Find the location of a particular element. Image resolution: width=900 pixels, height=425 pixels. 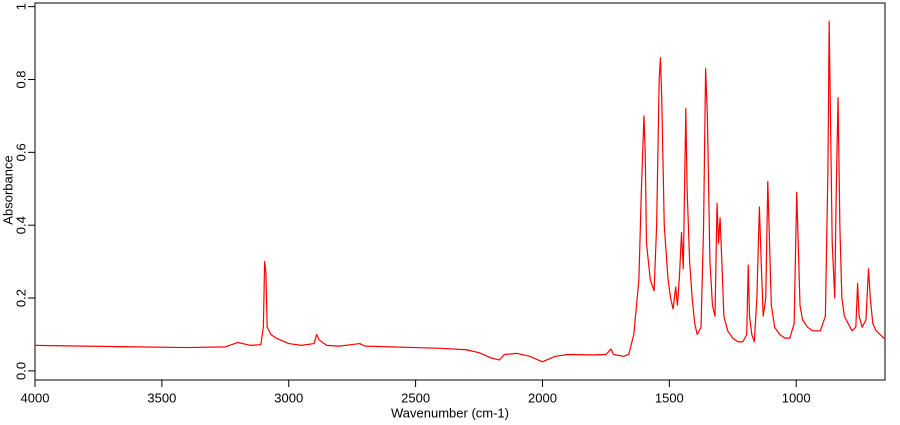

y-tick-label: 0.6 is located at coordinates (20, 152).